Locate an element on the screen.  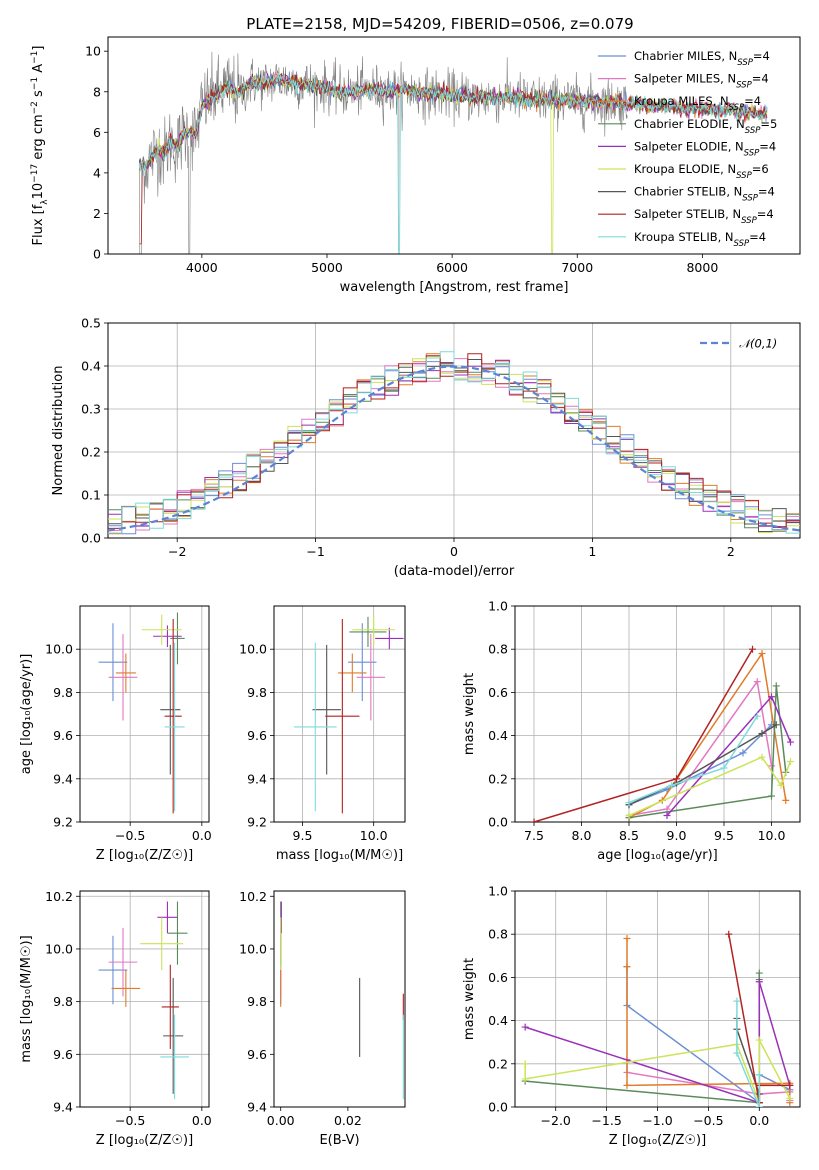
x-tick-label: −1.0 is located at coordinates (657, 1120).